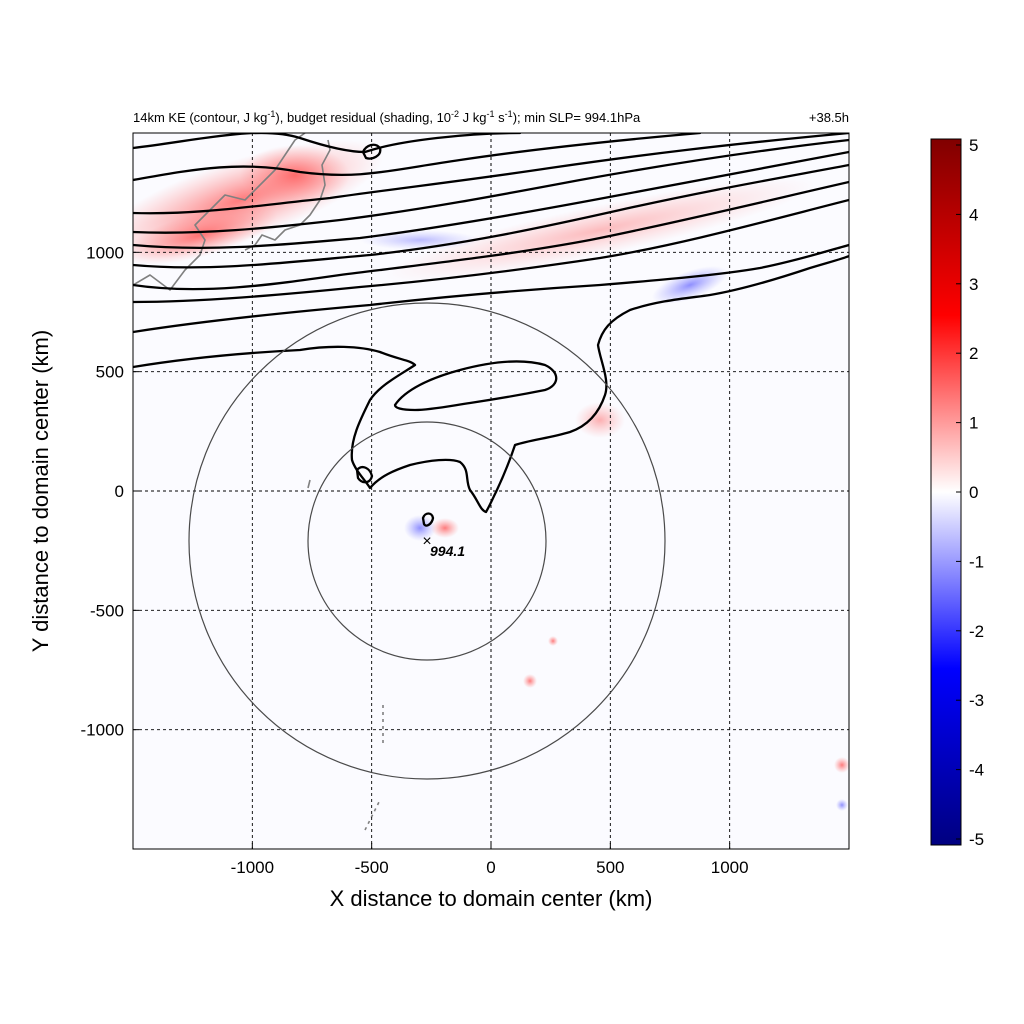  I want to click on coastline-islands, so click(287, 195).